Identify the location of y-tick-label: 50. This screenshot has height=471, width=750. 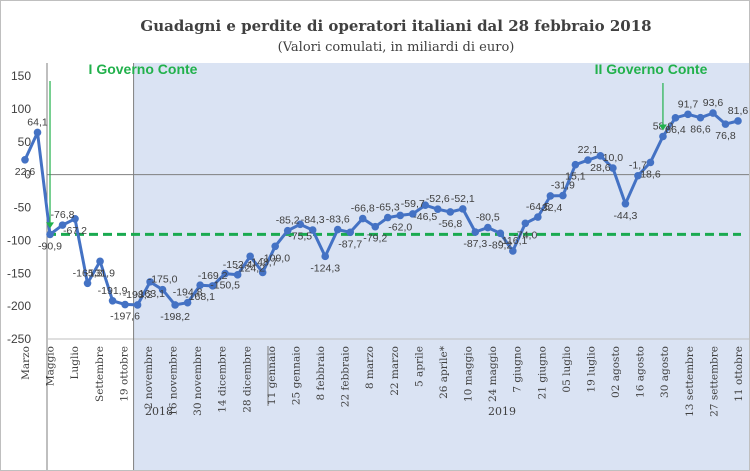
(25, 142).